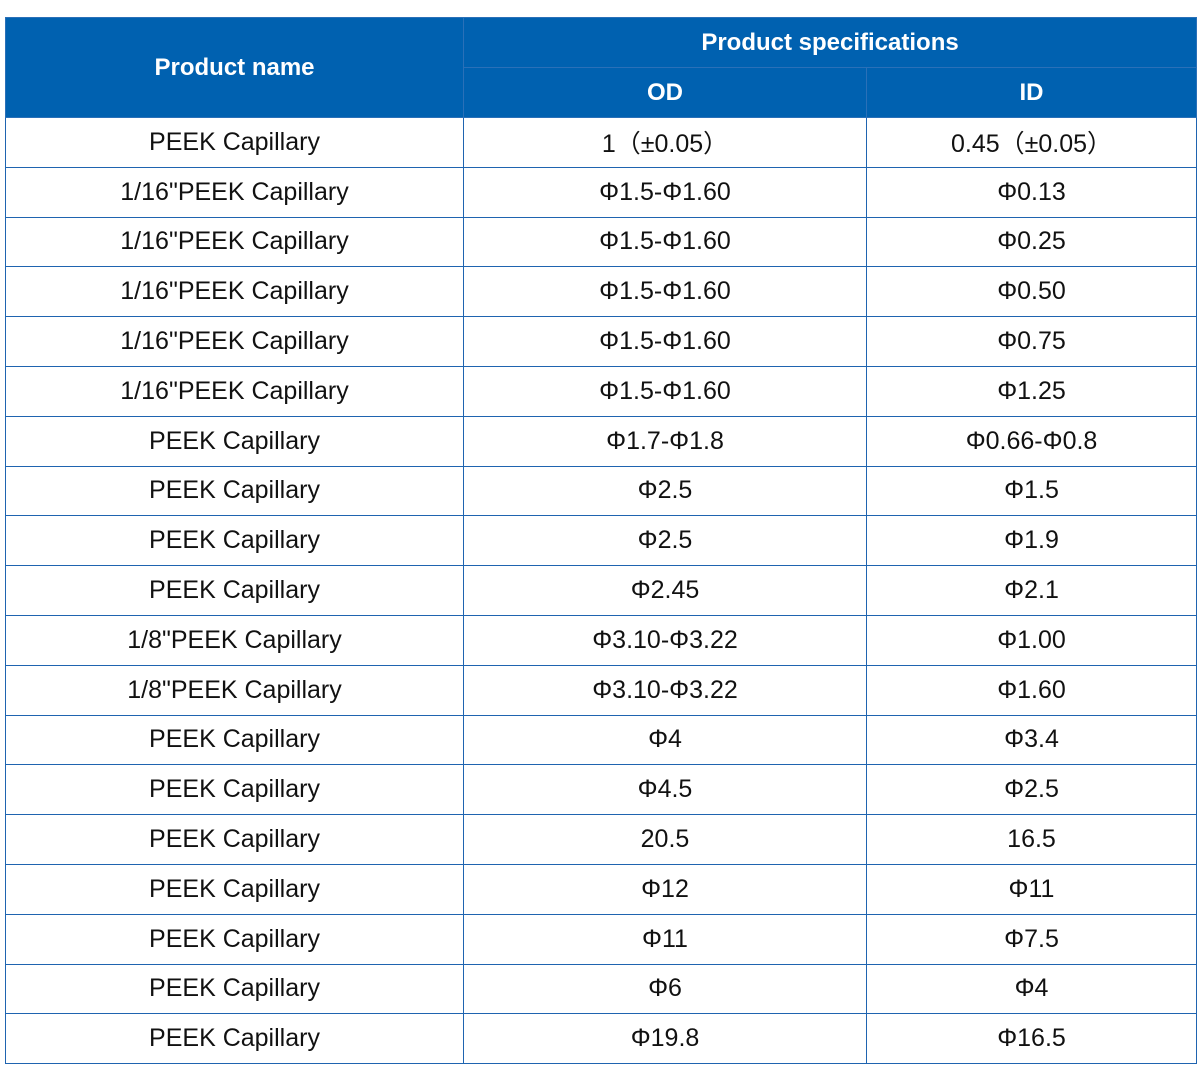  What do you see at coordinates (665, 1039) in the screenshot?
I see `cell-od: Φ19.8` at bounding box center [665, 1039].